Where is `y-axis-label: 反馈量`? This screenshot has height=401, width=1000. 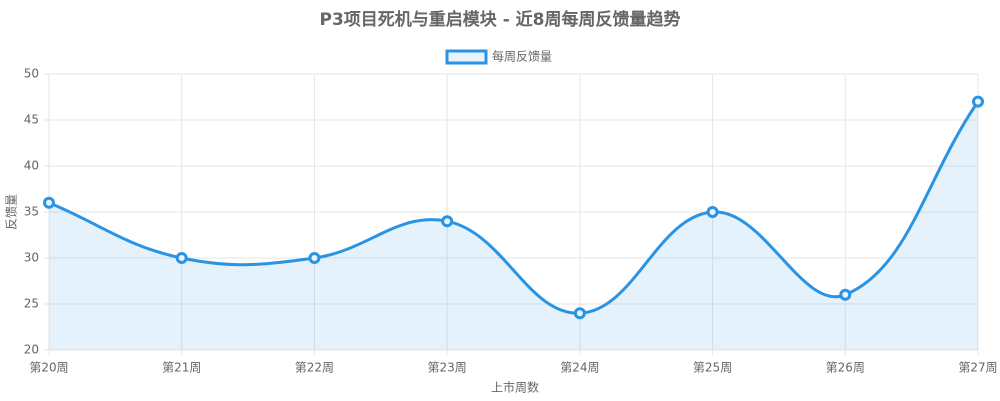
y-axis-label: 反馈量 is located at coordinates (12, 212).